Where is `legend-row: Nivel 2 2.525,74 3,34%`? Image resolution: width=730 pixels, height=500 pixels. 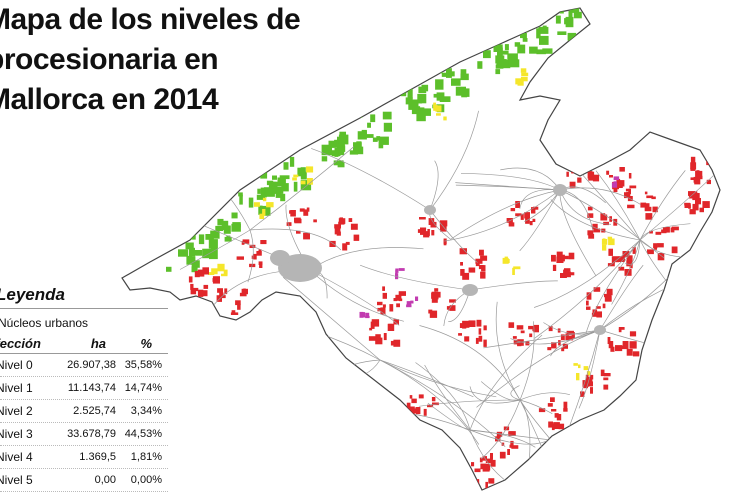
legend-row: Nivel 2 2.525,74 3,34% is located at coordinates (84, 411).